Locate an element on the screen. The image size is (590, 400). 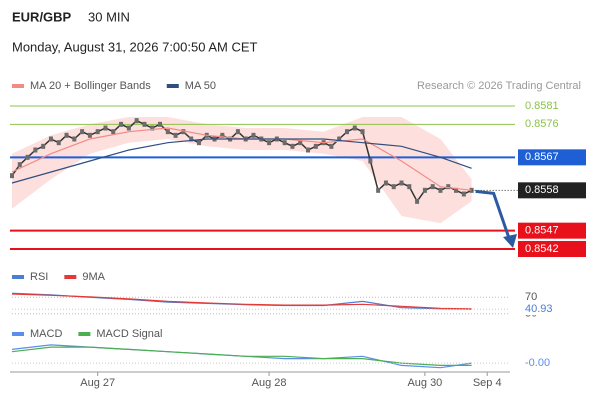
interval: 30 MIN is located at coordinates (109, 16).